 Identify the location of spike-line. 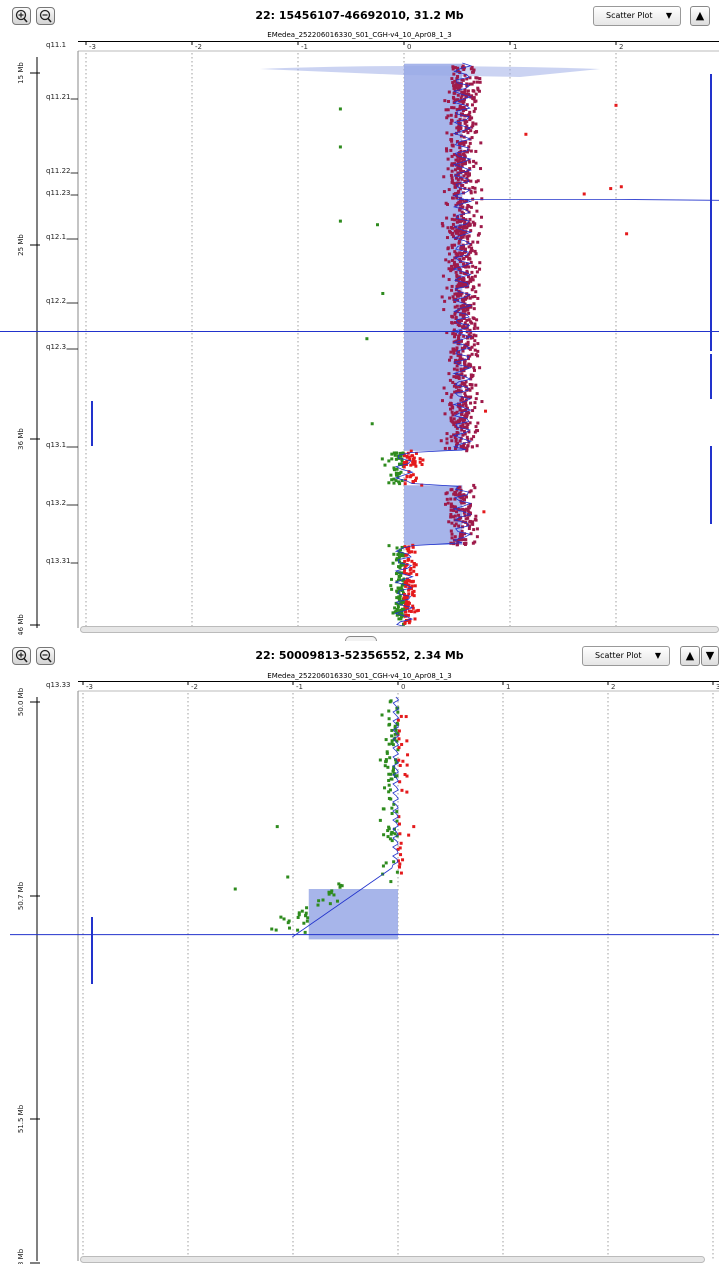
(588, 200).